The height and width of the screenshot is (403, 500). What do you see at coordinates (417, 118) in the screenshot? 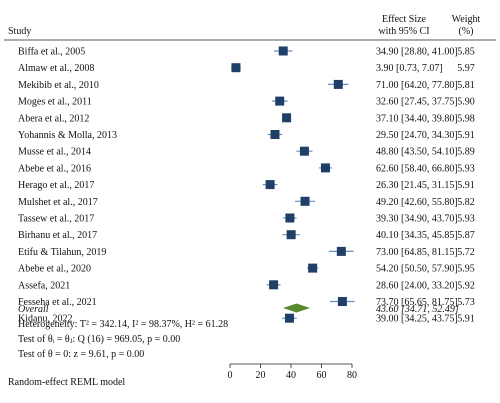
I see `study-ci-text: 37.10 [34.40, 39.80]` at bounding box center [417, 118].